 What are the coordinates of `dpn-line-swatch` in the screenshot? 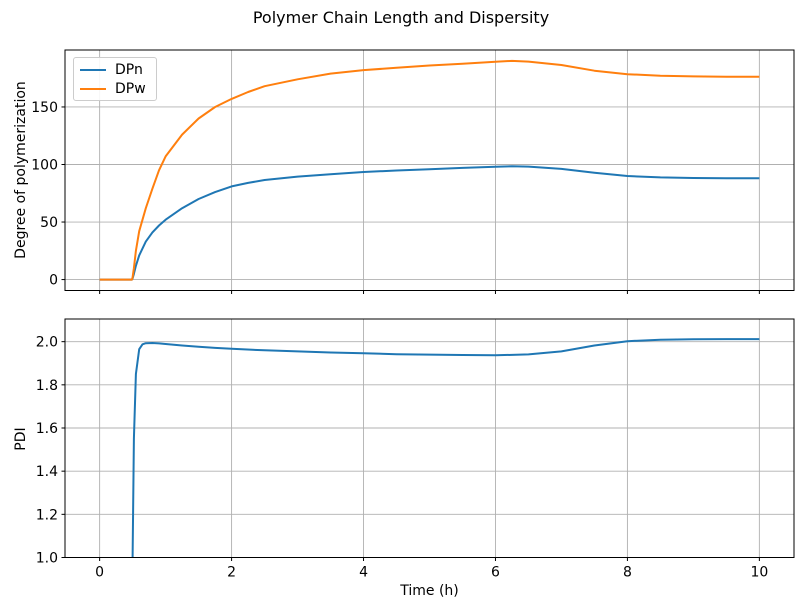 It's located at (93, 69).